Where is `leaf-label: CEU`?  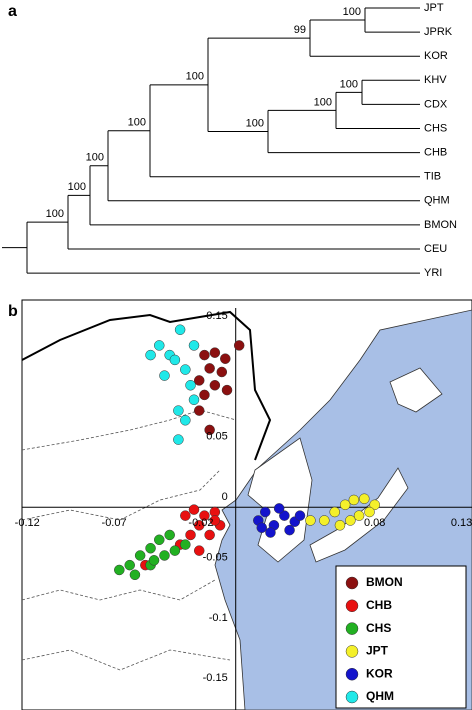
leaf-label: CEU is located at coordinates (435, 249).